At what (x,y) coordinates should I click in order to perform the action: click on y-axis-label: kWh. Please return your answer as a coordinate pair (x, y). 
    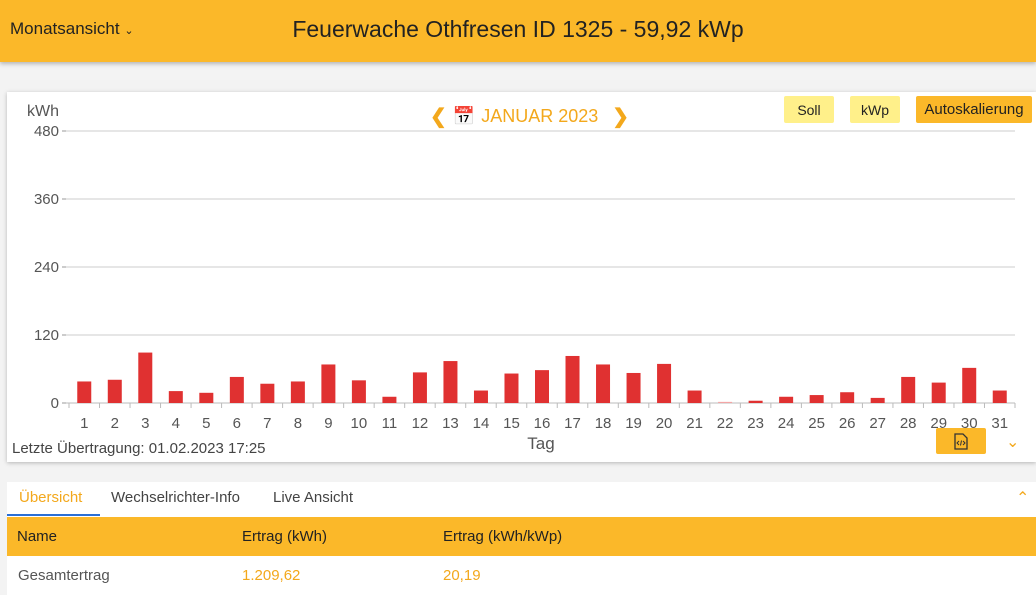
    Looking at the image, I should click on (43, 111).